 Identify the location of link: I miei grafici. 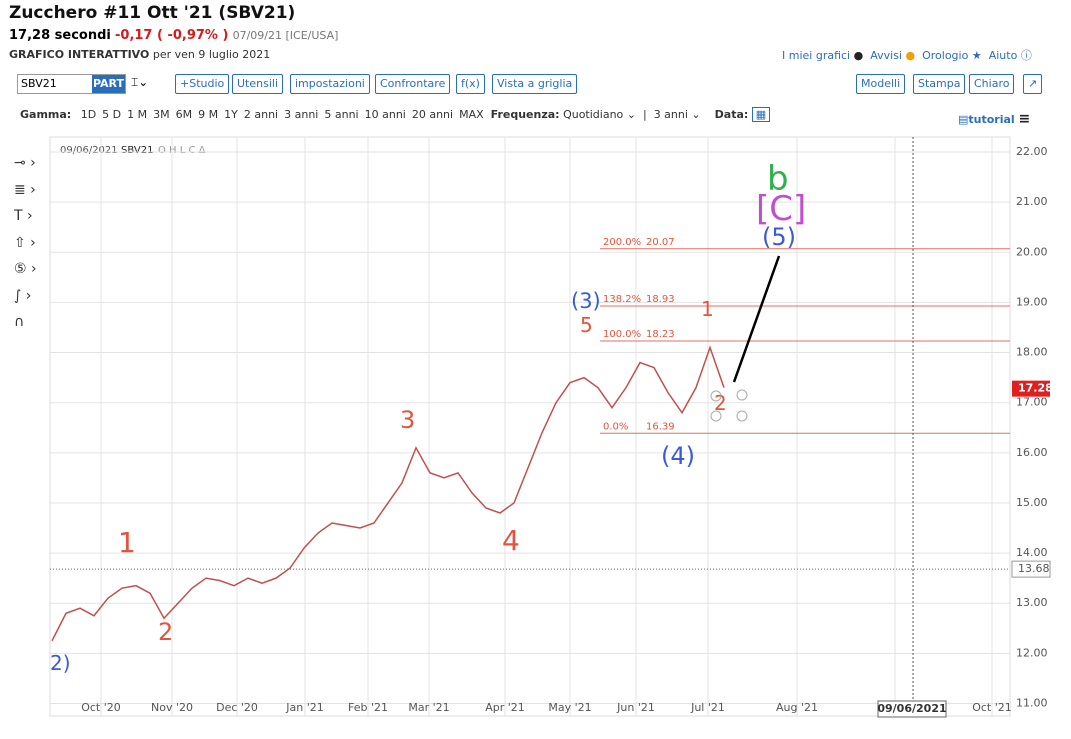
(816, 55).